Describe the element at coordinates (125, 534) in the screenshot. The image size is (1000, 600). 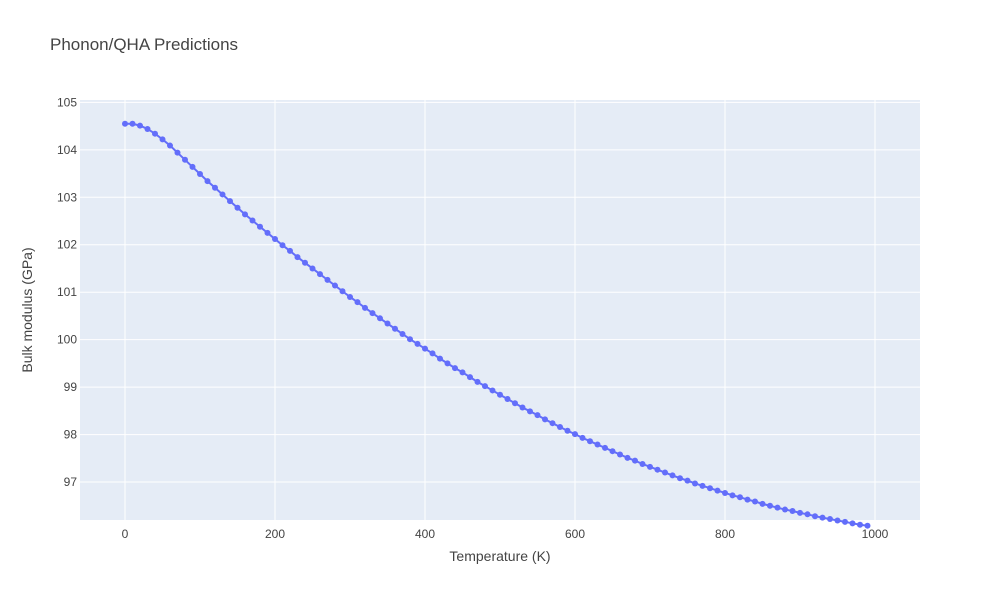
I see `x-tick-label: 0` at that location.